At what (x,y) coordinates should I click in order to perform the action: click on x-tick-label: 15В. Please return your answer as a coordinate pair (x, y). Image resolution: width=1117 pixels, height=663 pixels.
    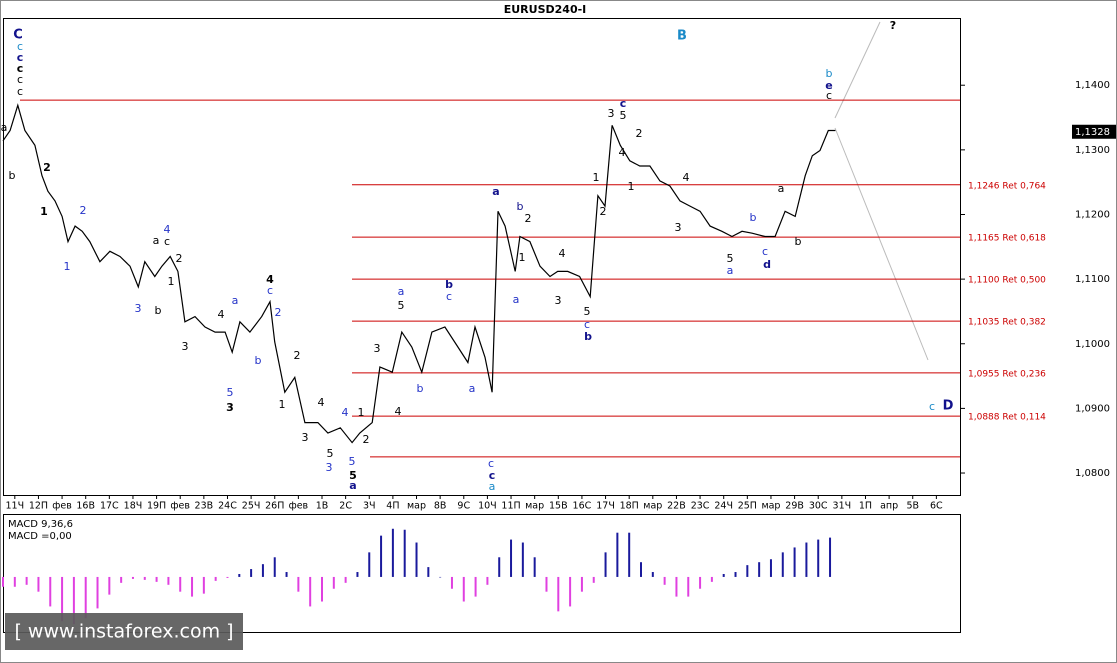
    Looking at the image, I should click on (558, 506).